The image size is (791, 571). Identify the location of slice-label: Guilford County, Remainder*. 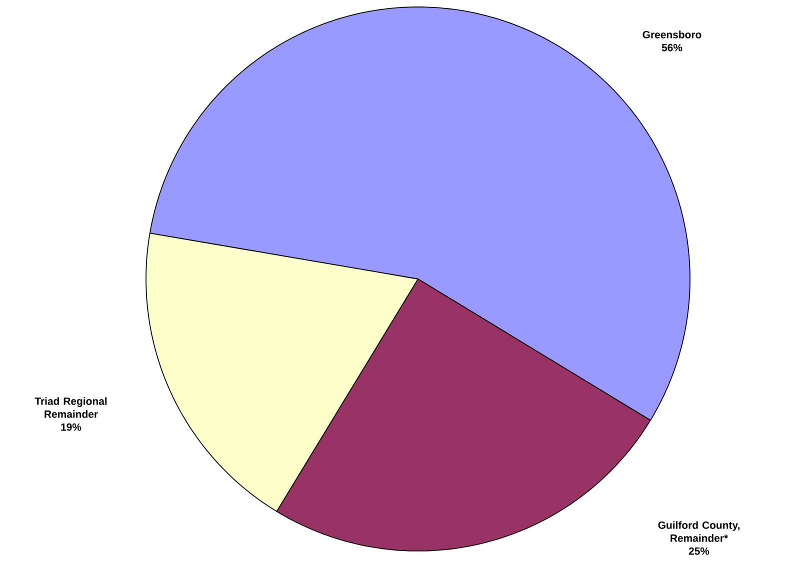
(699, 531).